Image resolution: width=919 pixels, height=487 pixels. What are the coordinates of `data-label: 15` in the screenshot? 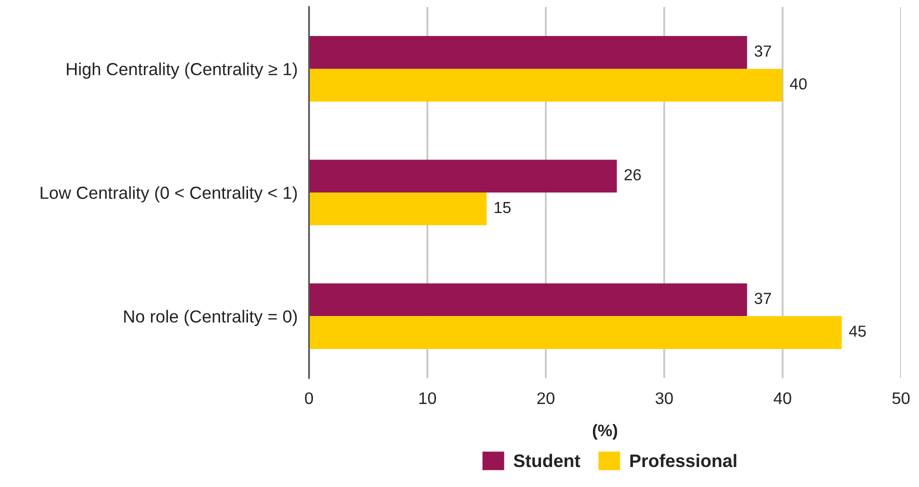 It's located at (502, 208).